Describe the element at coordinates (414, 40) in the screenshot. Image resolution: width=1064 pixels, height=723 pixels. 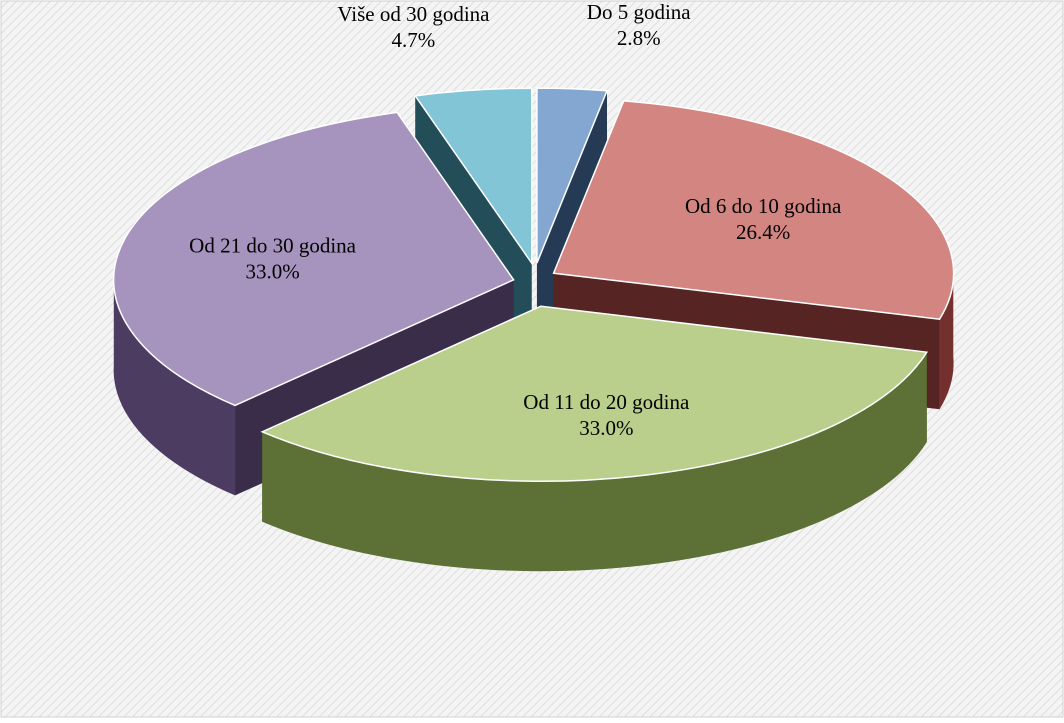
I see `data-label-value: 4.7%` at that location.